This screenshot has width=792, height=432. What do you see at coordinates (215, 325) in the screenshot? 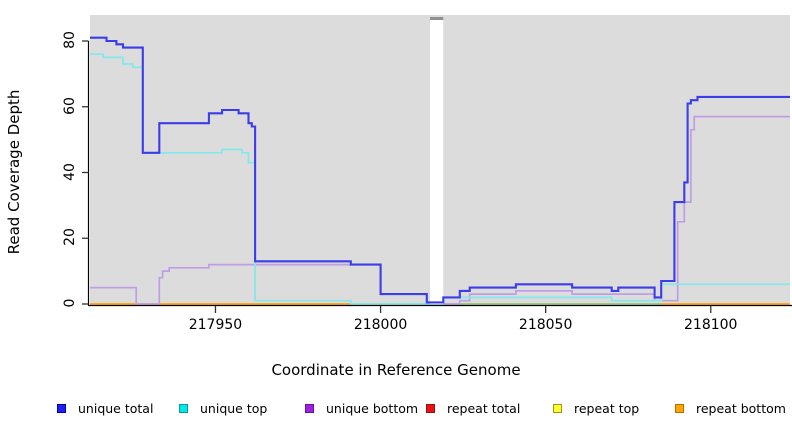
I see `x-tick-label: 217950` at bounding box center [215, 325].